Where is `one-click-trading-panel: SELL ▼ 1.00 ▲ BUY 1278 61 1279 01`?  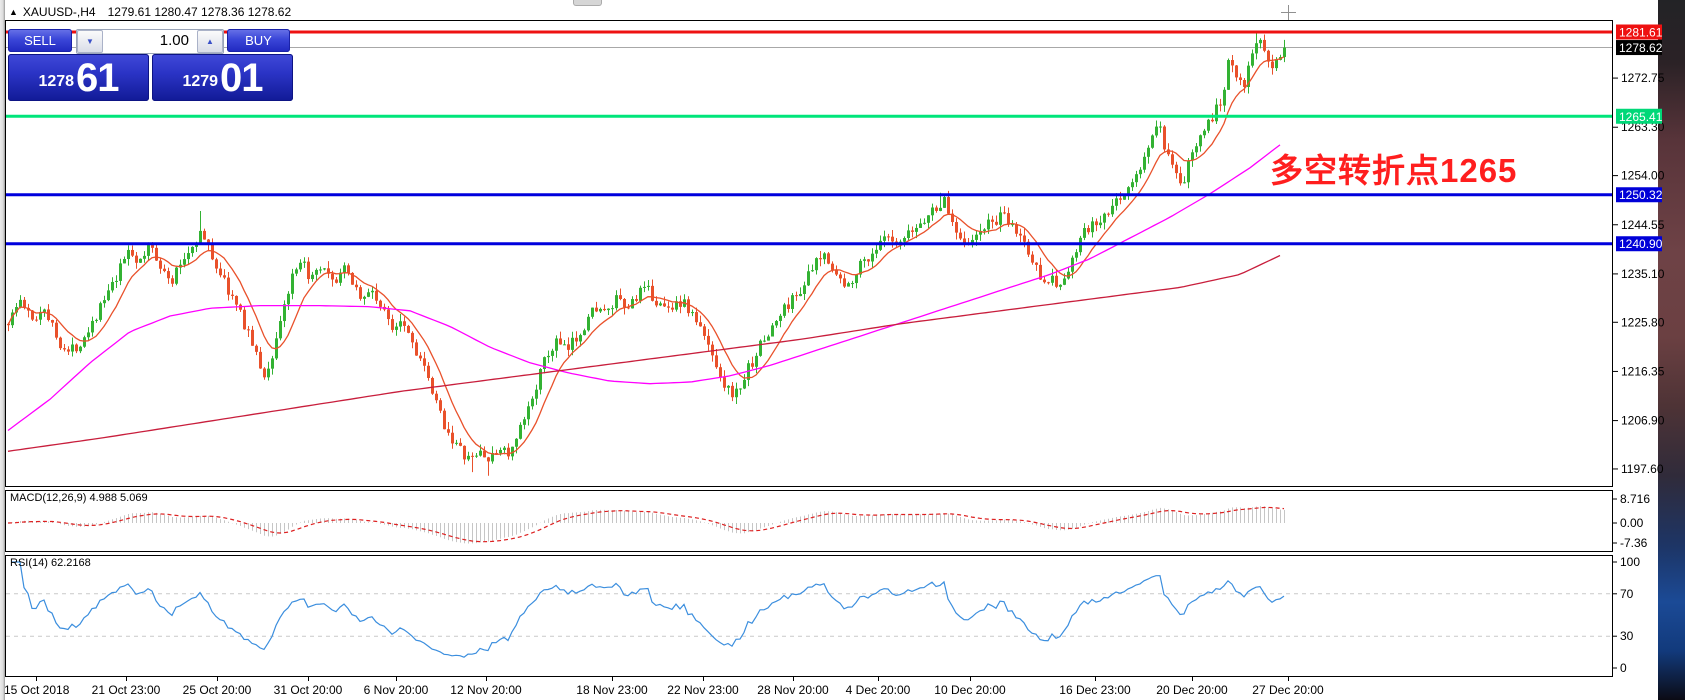 one-click-trading-panel: SELL ▼ 1.00 ▲ BUY 1278 61 1279 01 is located at coordinates (150, 65).